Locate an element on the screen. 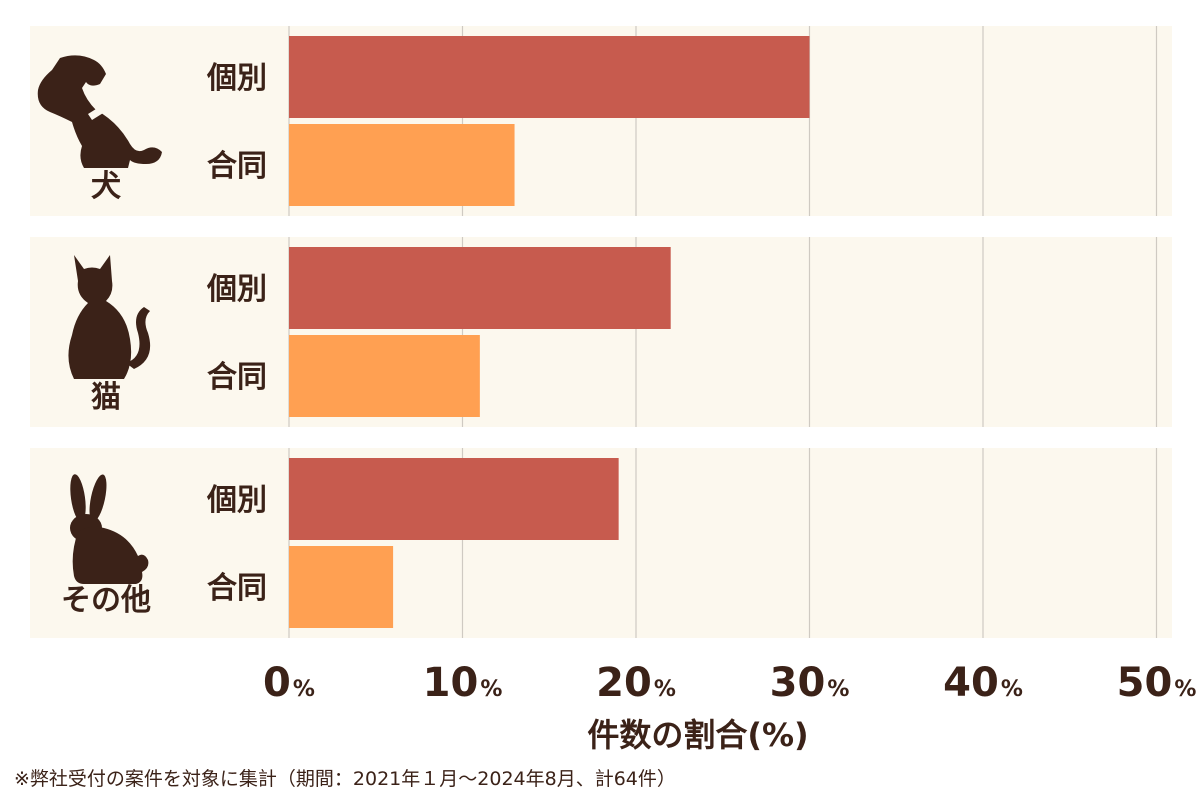  tick-label: 20% is located at coordinates (636, 683).